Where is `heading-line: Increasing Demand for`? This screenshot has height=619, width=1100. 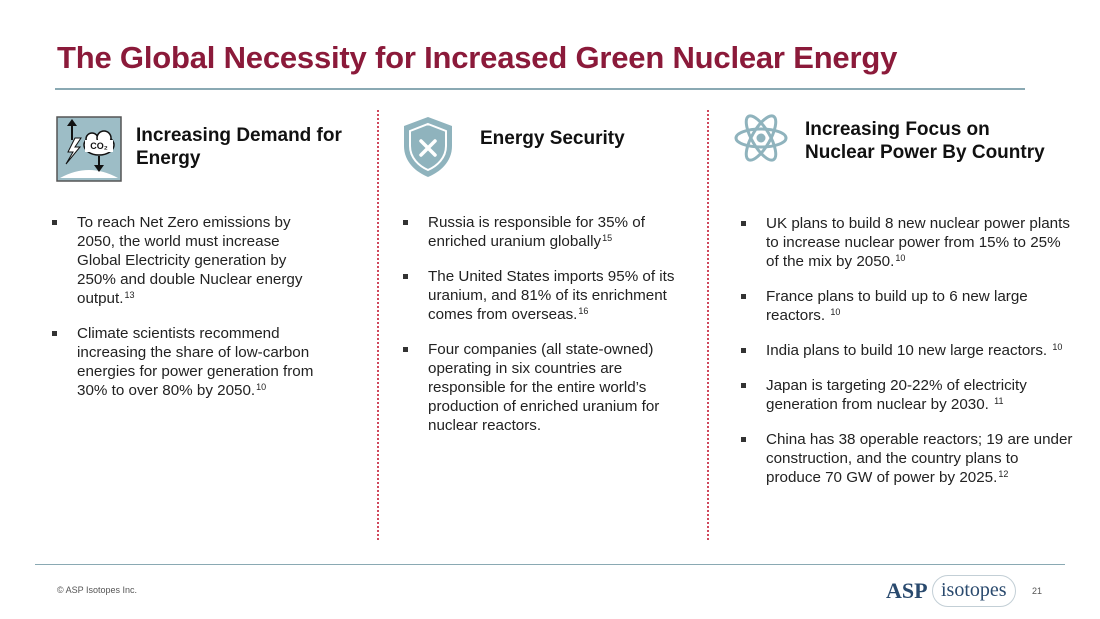
heading-line: Increasing Demand for is located at coordinates (239, 135).